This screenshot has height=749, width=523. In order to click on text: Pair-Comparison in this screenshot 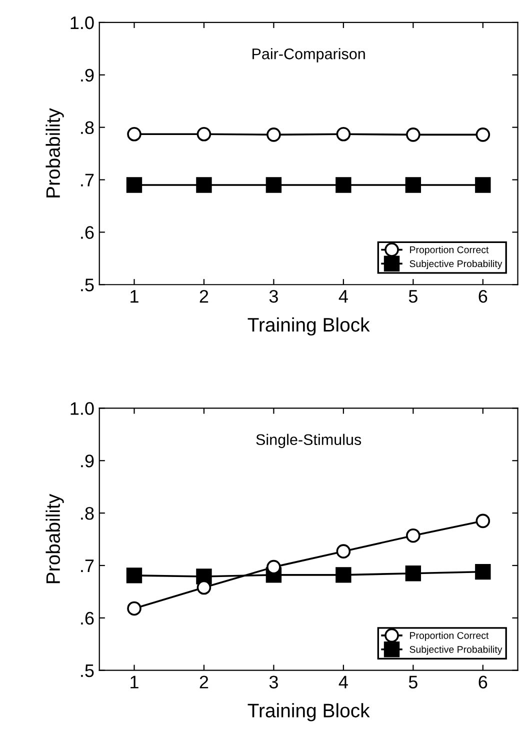, I will do `click(308, 55)`.